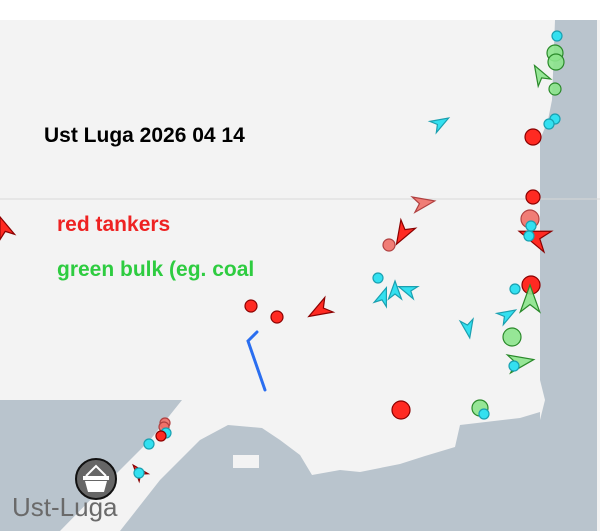 This screenshot has width=600, height=531. I want to click on map-title: Ust Luga 2026 04 14, so click(144, 135).